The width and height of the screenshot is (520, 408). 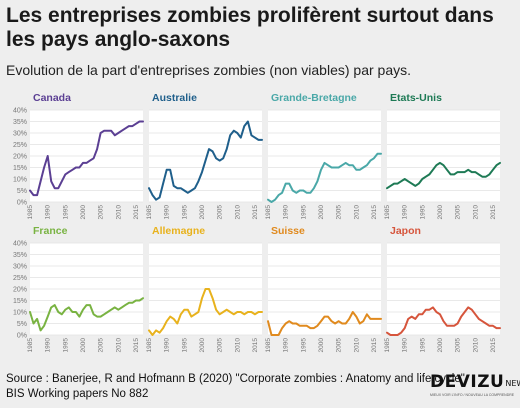 What do you see at coordinates (174, 98) in the screenshot?
I see `panel-title: Australie` at bounding box center [174, 98].